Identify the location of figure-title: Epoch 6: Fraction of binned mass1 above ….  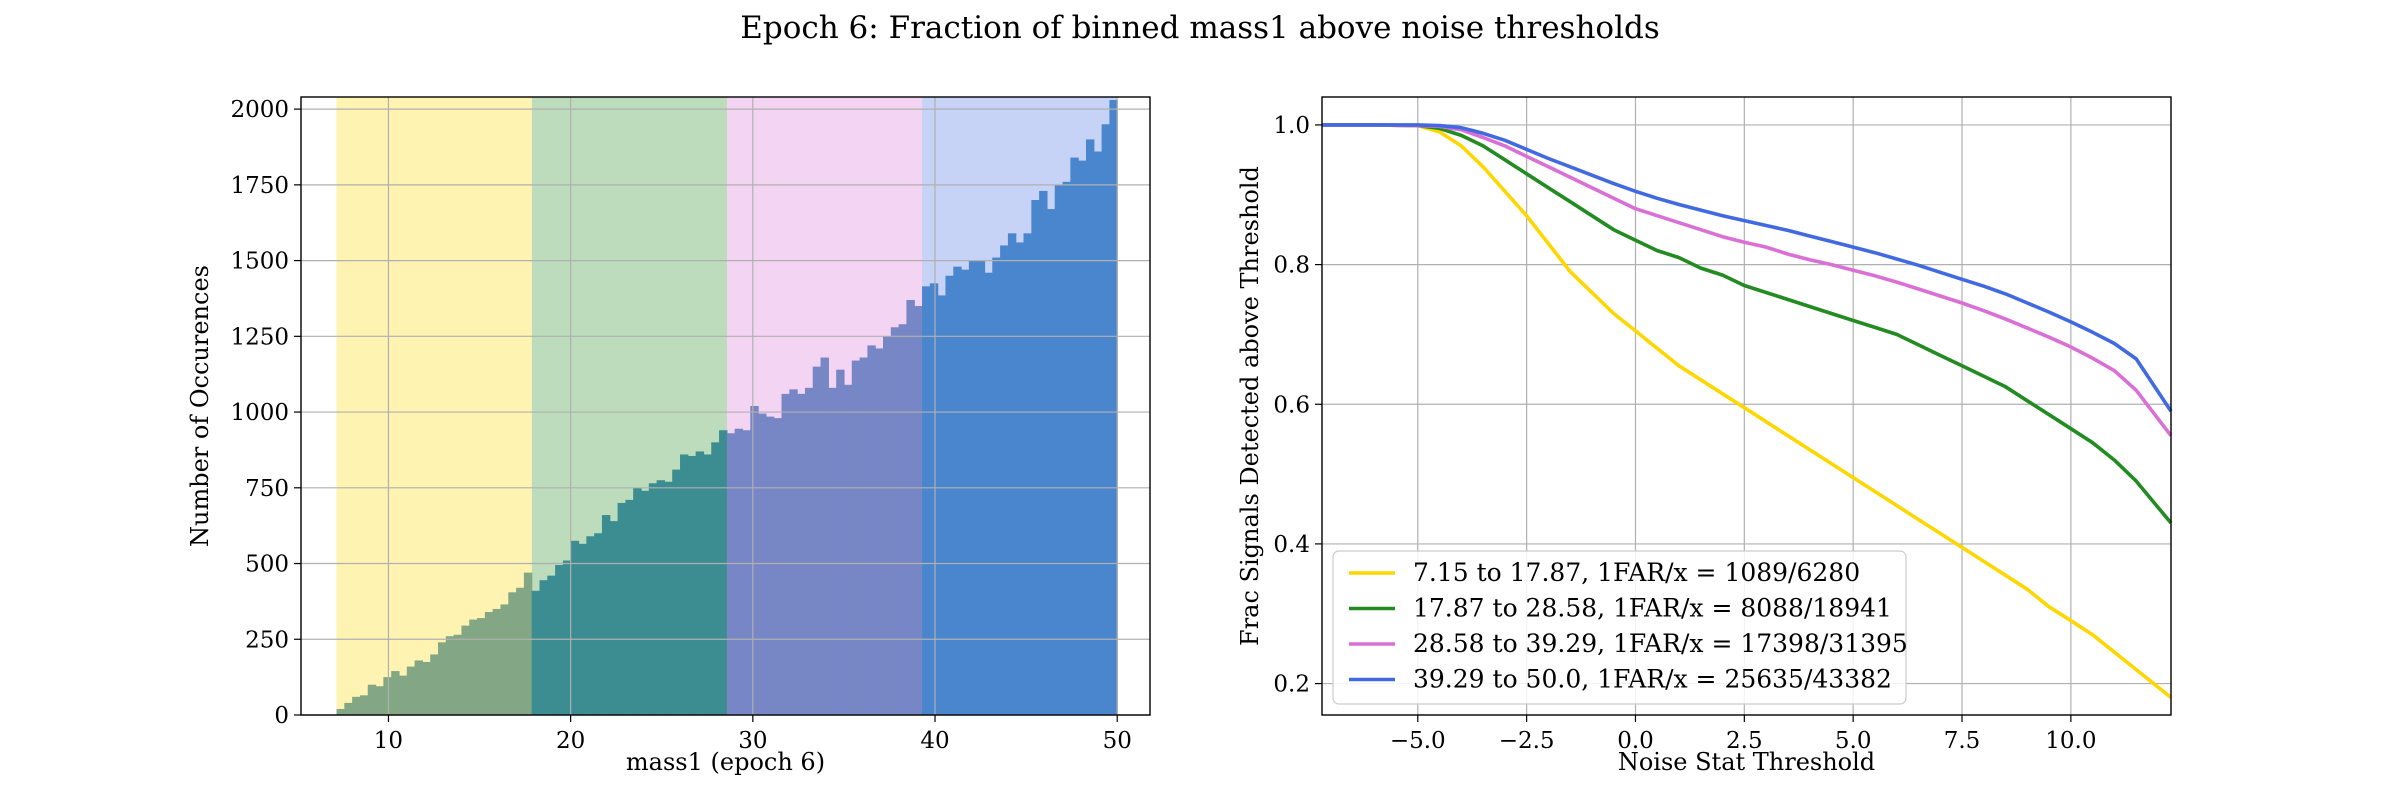
(1200, 28).